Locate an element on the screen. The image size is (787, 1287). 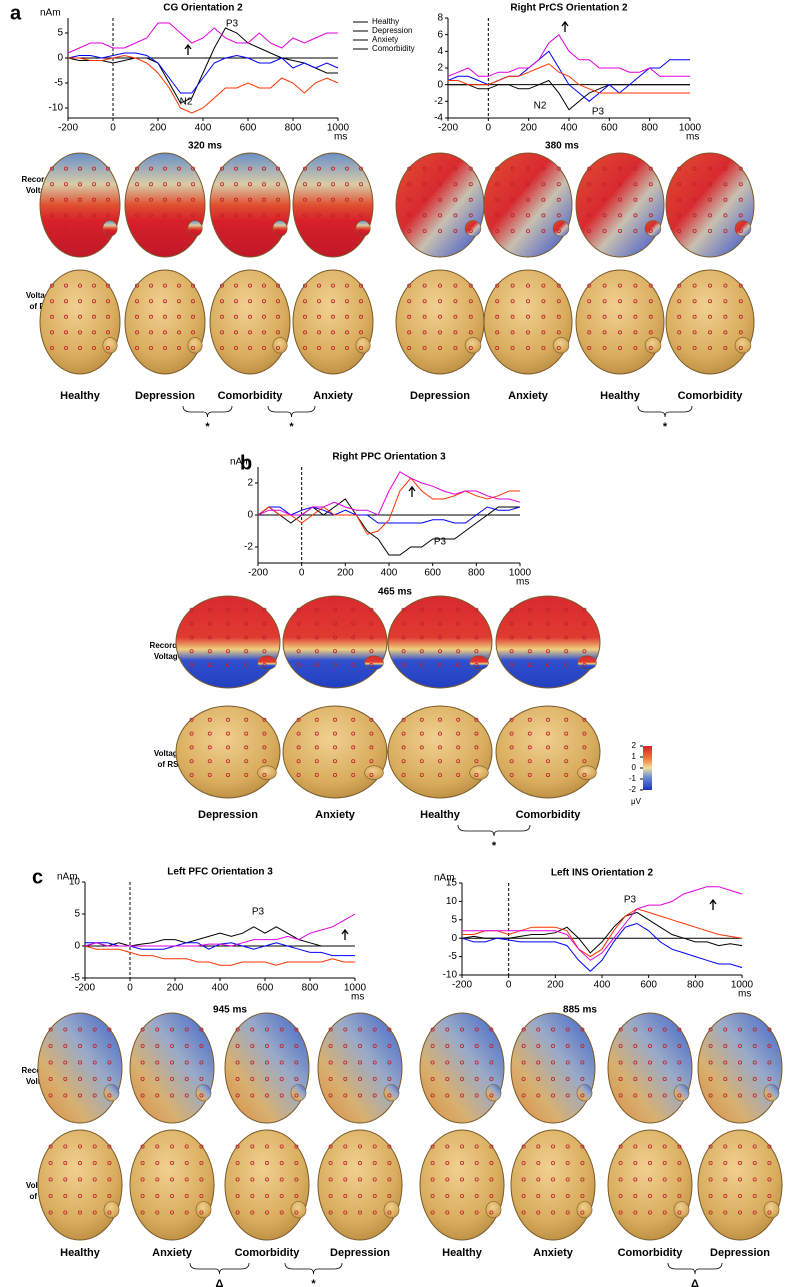
brace is located at coordinates (291, 411).